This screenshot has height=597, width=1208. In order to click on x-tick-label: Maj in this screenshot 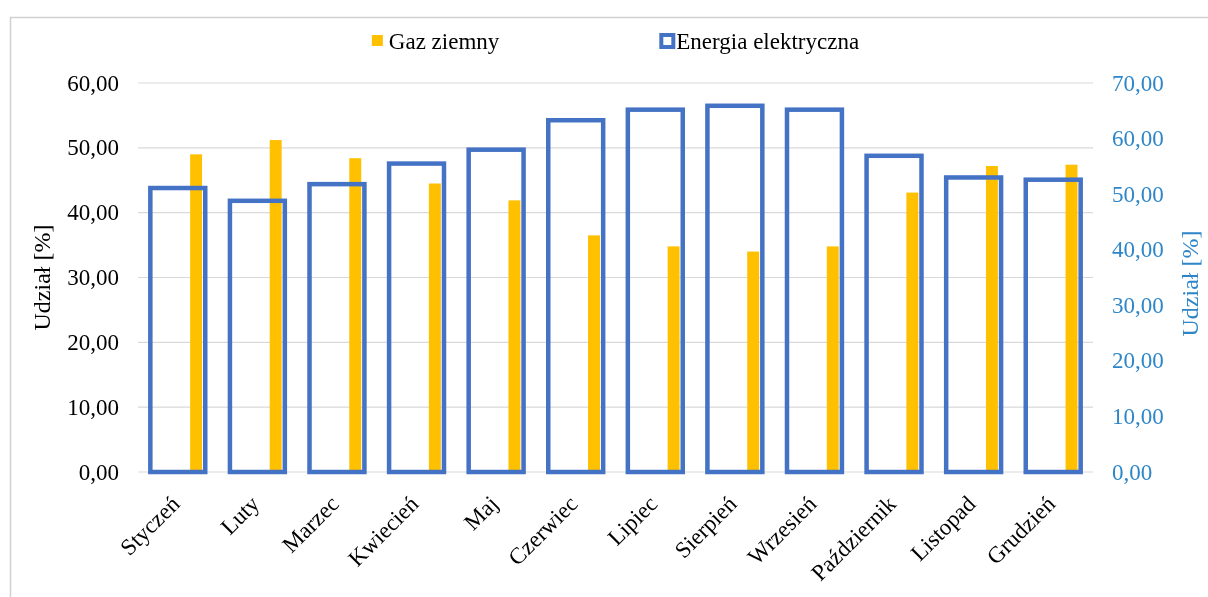, I will do `click(481, 513)`.